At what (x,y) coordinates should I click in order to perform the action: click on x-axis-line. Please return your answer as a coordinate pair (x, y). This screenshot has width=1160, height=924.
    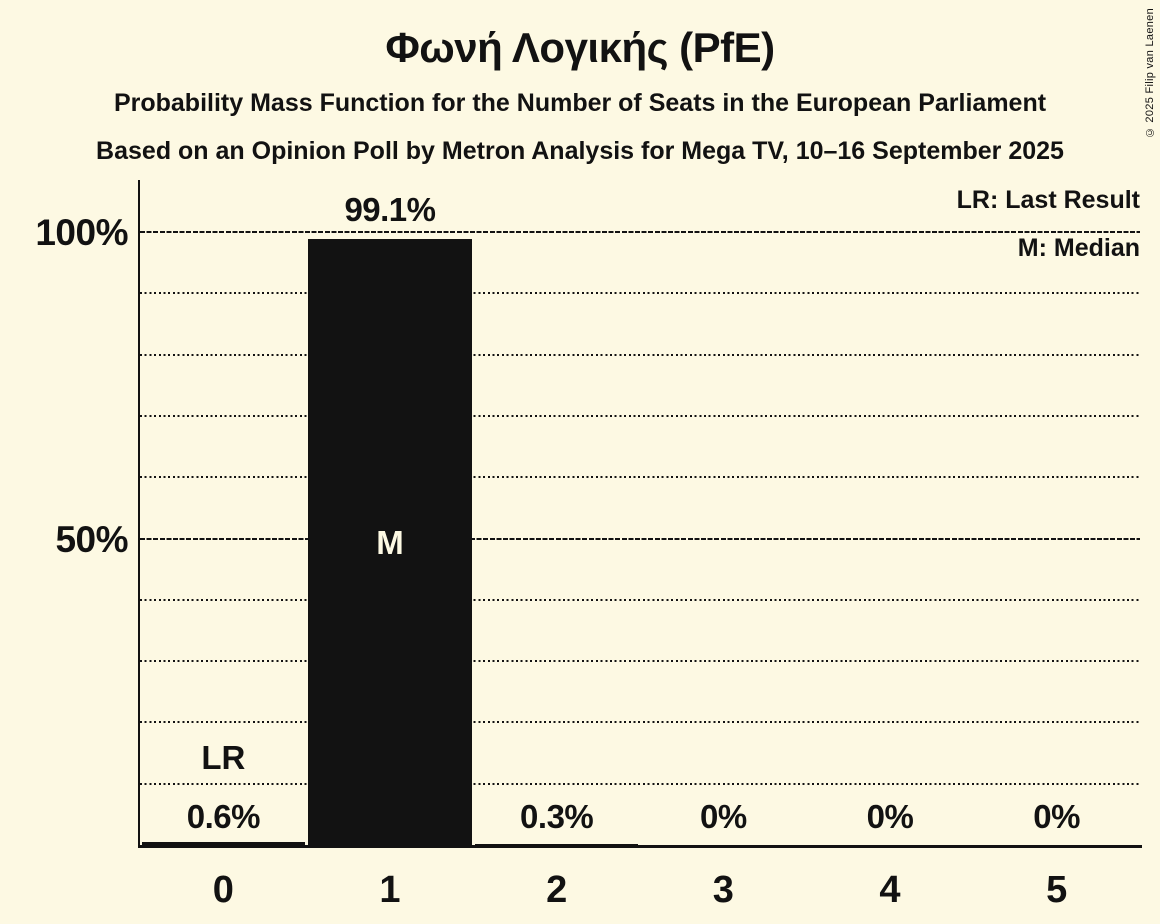
    Looking at the image, I should click on (640, 846).